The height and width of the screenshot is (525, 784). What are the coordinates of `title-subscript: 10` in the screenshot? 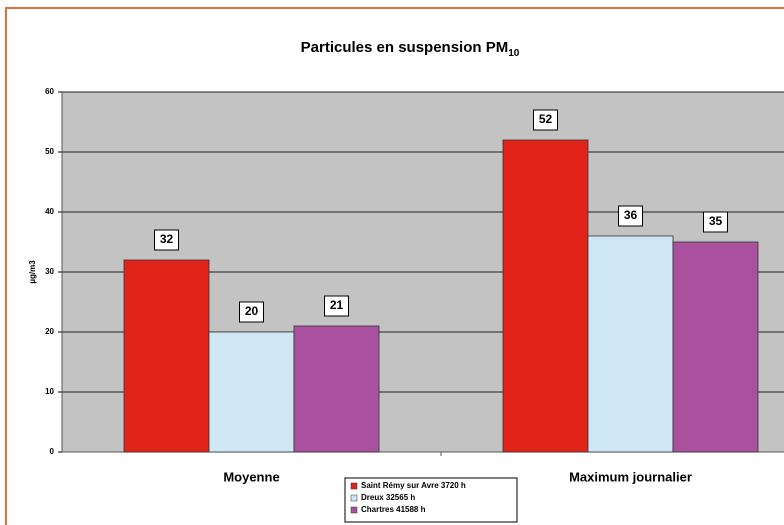 It's located at (514, 53).